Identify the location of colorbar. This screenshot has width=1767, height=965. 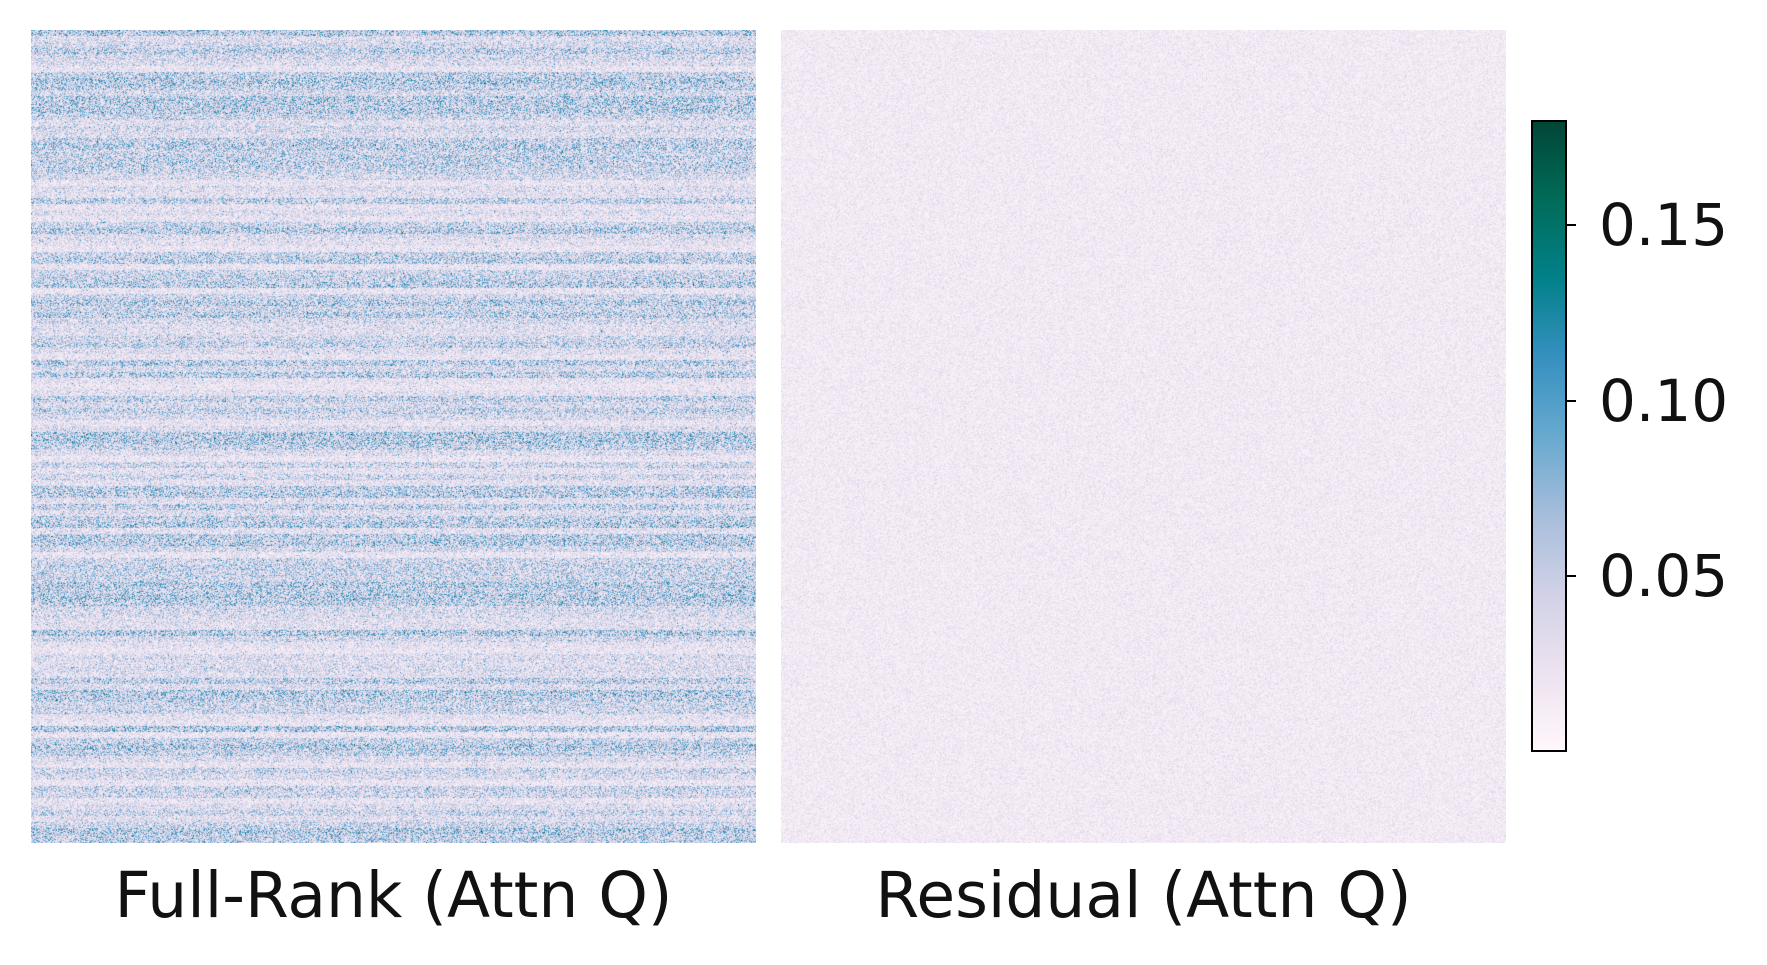
(1549, 436).